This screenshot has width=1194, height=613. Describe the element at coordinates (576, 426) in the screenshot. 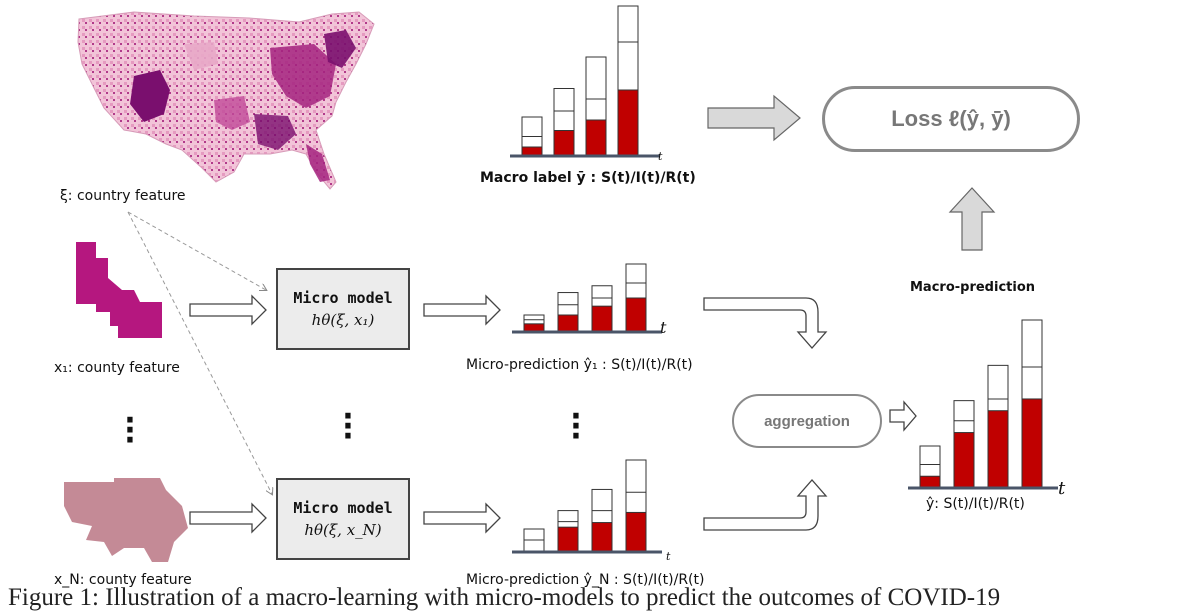

I see `vertical-ellipsis-right: · · ·` at that location.